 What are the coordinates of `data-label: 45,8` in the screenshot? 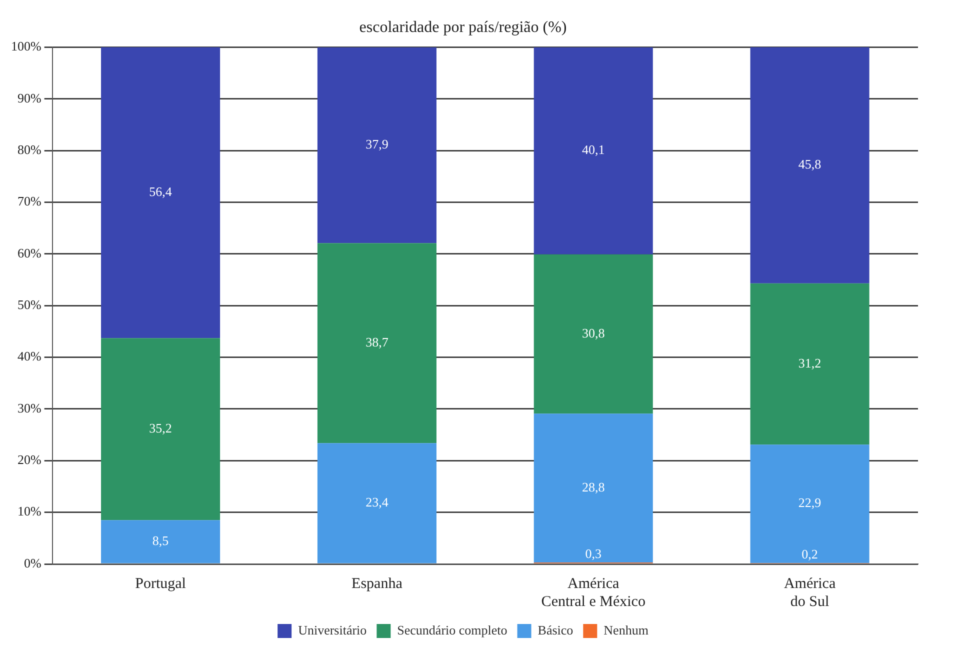 It's located at (810, 164).